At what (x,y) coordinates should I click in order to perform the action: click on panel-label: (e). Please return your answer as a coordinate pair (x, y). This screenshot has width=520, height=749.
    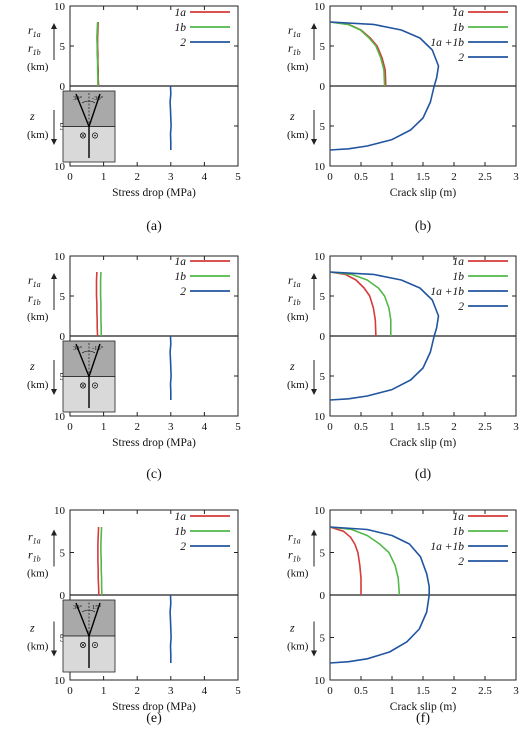
    Looking at the image, I should click on (154, 718).